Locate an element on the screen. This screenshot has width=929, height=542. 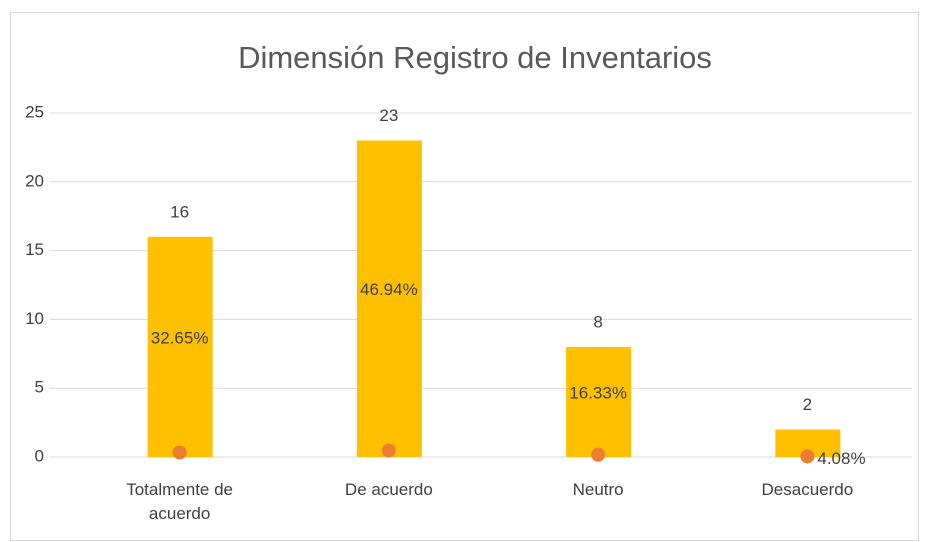
data-label: 16 is located at coordinates (179, 211).